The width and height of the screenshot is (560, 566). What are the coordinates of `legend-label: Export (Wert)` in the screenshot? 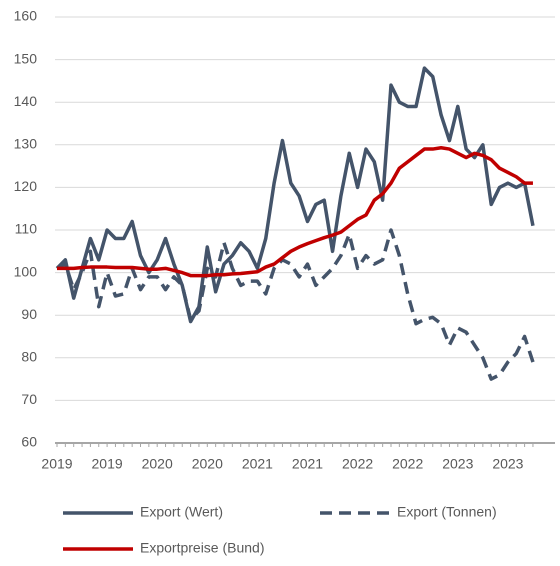 It's located at (181, 512).